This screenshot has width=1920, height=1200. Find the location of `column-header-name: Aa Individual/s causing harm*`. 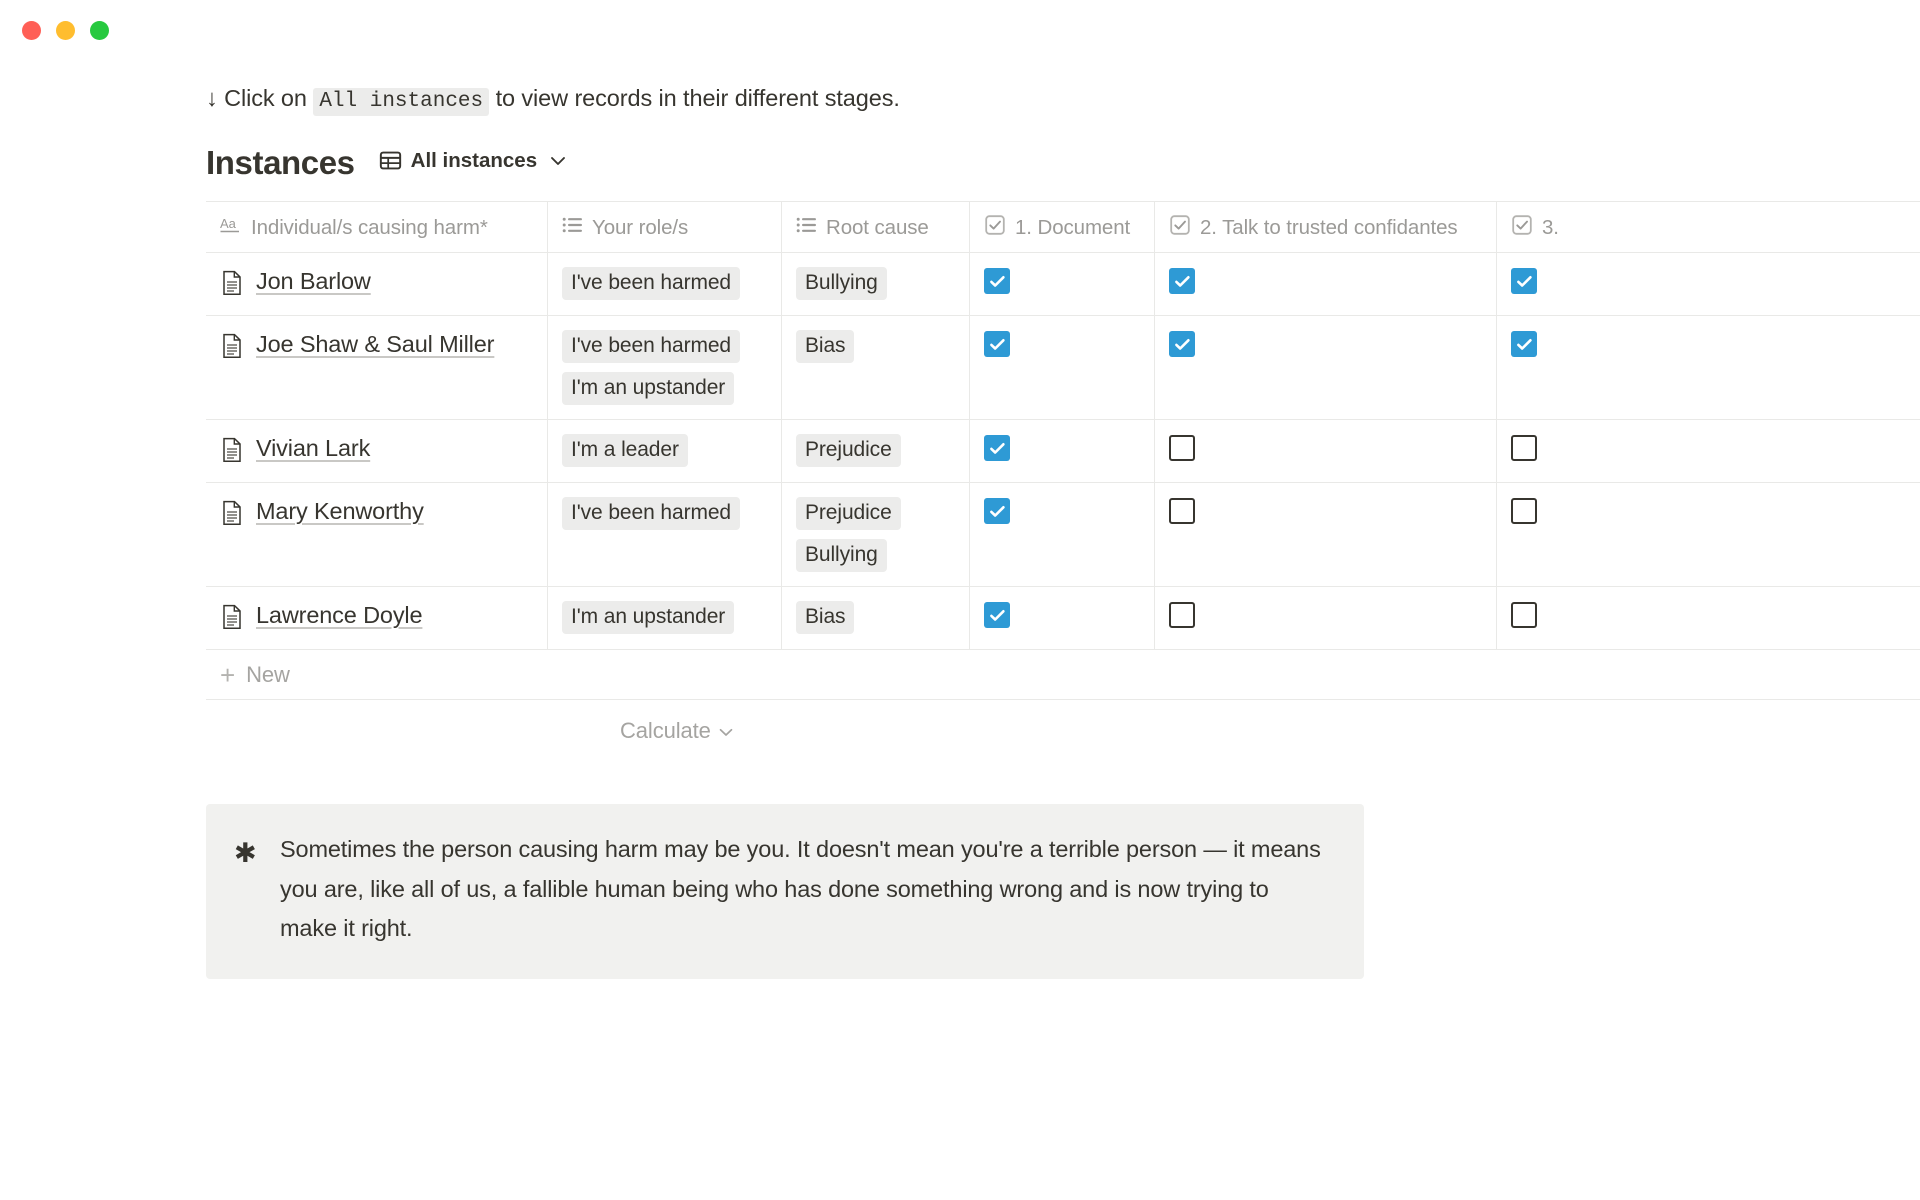

column-header-name: Aa Individual/s causing harm* is located at coordinates (377, 228).